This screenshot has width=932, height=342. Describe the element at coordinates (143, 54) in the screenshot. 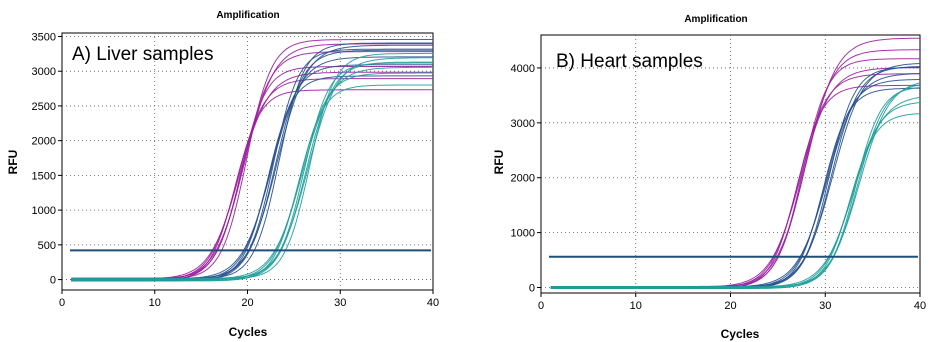

I see `panel-annotation: A) Liver samples` at that location.